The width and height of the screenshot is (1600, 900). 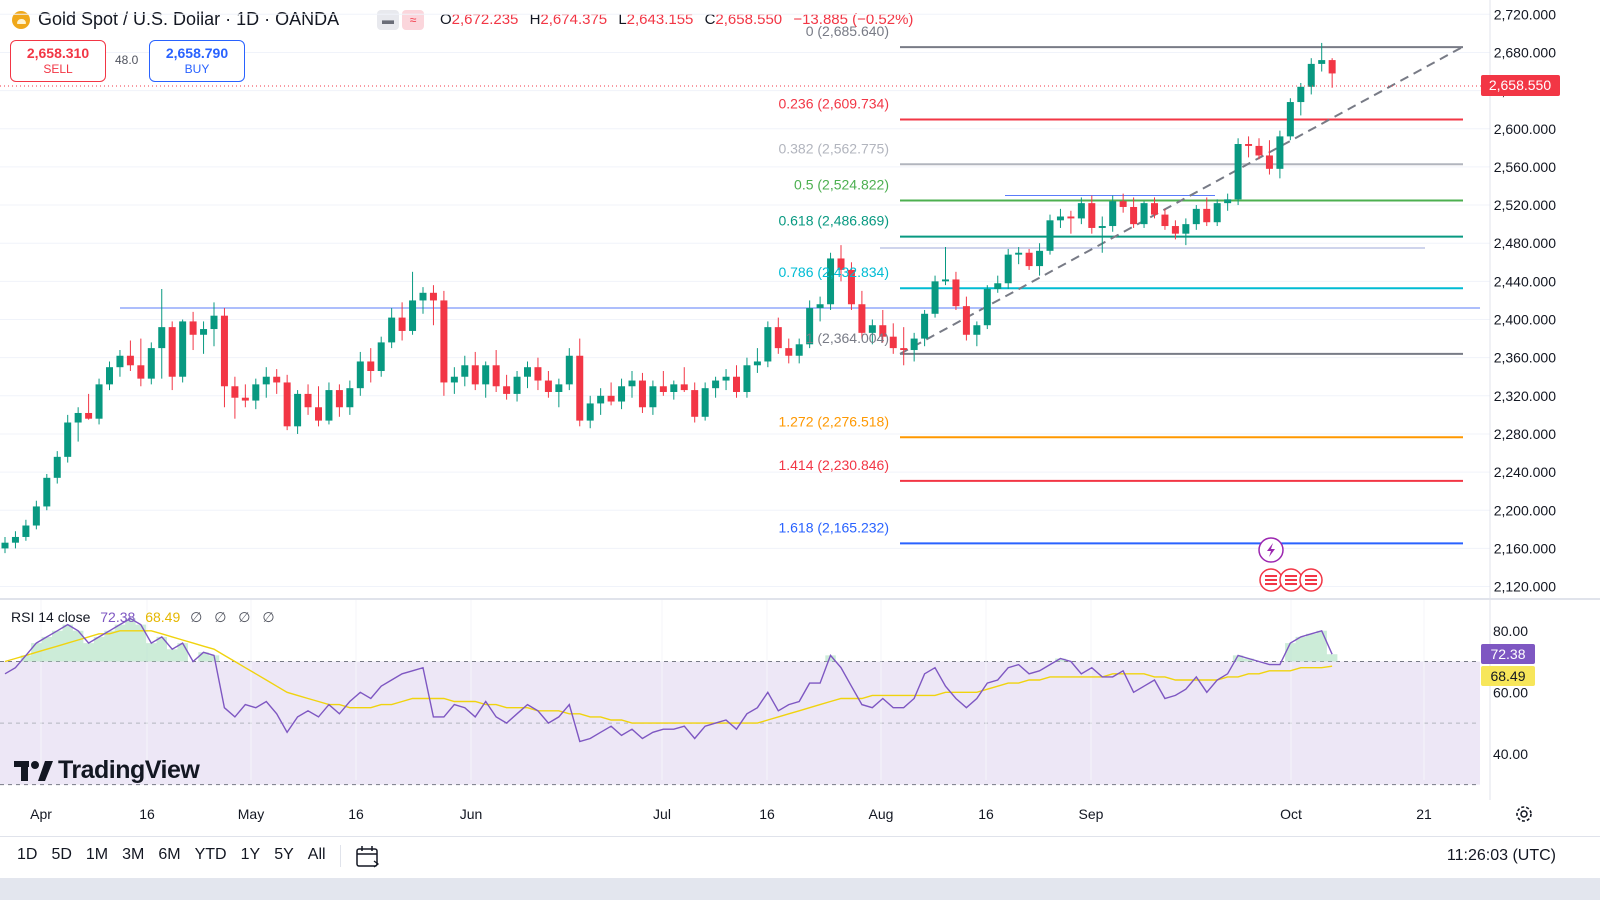 I want to click on trendline, so click(x=1181, y=200).